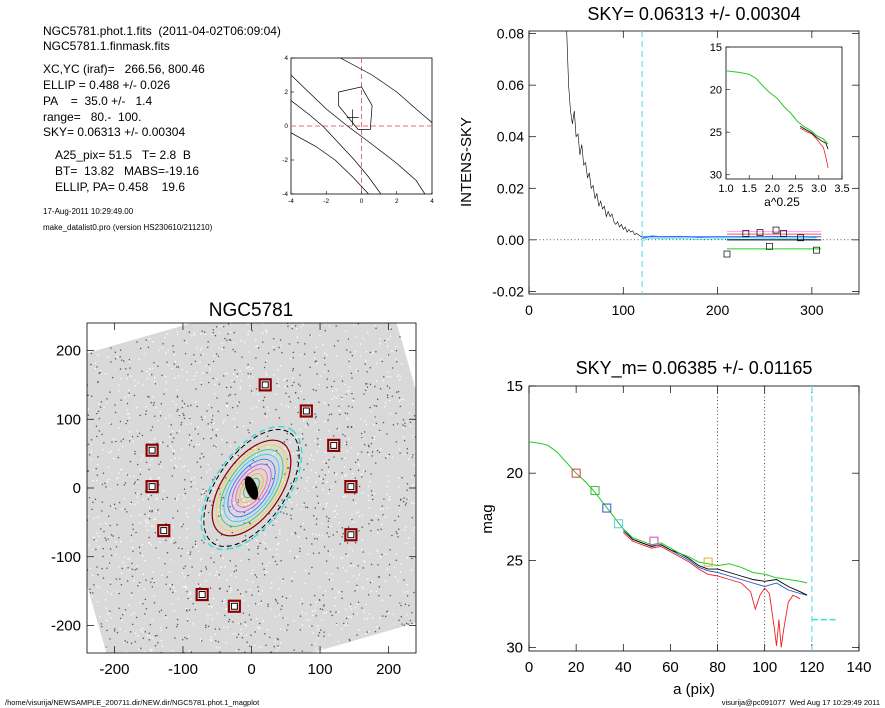  I want to click on contour-curve-middle-upper, so click(358, 134).